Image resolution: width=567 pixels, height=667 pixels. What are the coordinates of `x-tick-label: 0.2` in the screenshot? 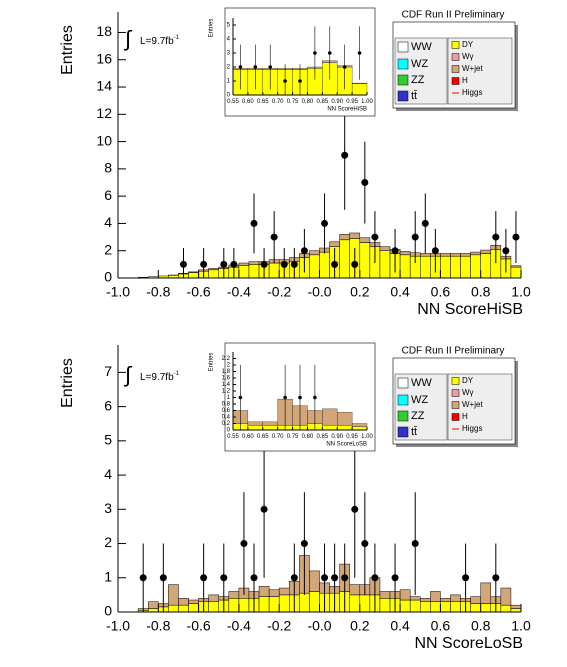 It's located at (360, 625).